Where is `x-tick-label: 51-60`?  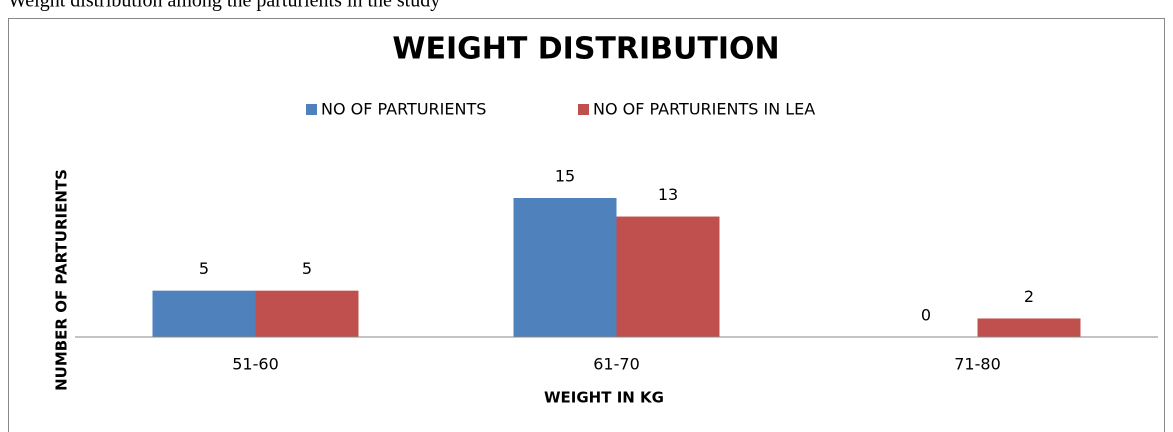
x-tick-label: 51-60 is located at coordinates (255, 364).